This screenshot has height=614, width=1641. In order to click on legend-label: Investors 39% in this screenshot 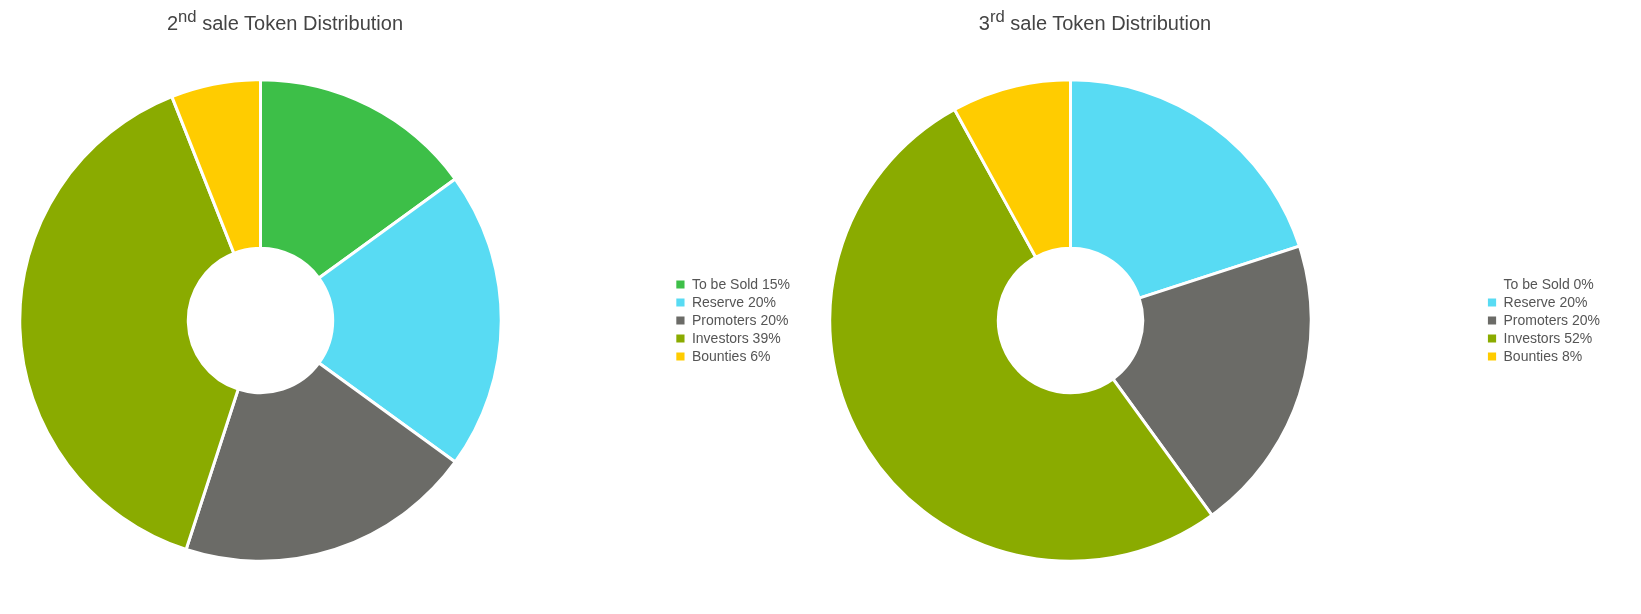, I will do `click(736, 338)`.